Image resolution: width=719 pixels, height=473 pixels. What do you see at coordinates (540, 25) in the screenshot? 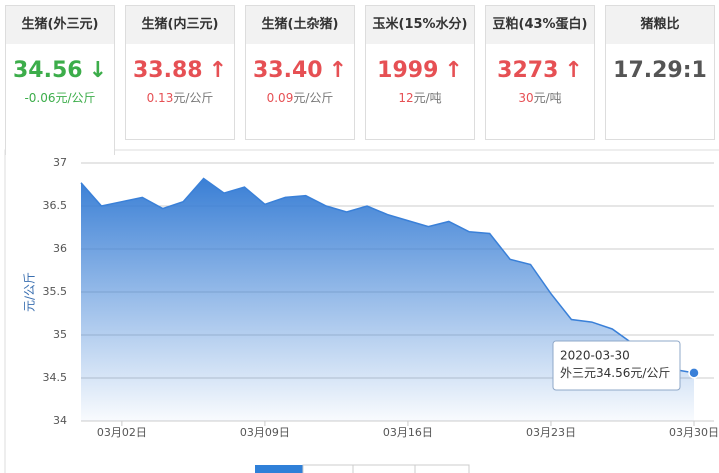
I see `card-title: 豆粕(43%蛋白)` at bounding box center [540, 25].